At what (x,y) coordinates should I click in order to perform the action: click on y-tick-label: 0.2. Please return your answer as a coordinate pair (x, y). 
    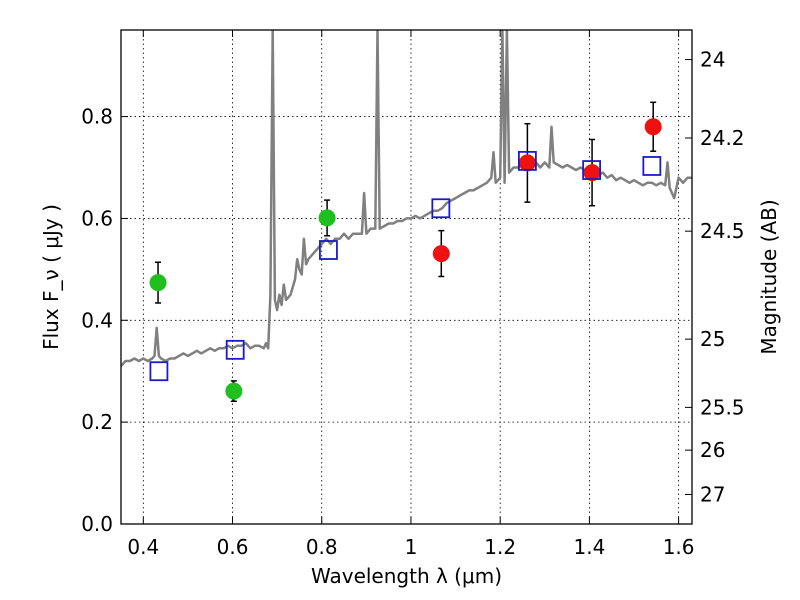
    Looking at the image, I should click on (97, 422).